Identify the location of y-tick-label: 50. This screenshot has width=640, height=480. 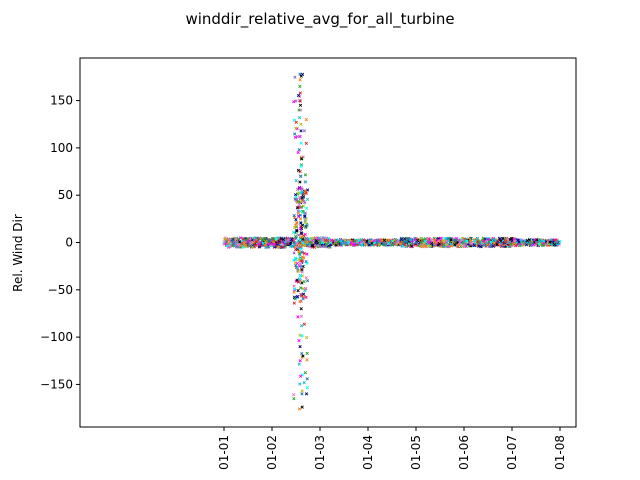
(65, 195).